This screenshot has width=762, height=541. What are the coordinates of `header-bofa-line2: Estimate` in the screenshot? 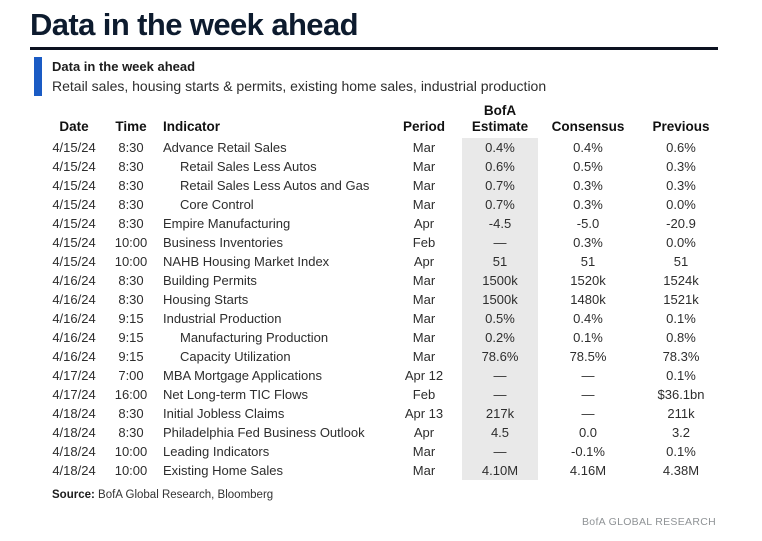 It's located at (500, 126).